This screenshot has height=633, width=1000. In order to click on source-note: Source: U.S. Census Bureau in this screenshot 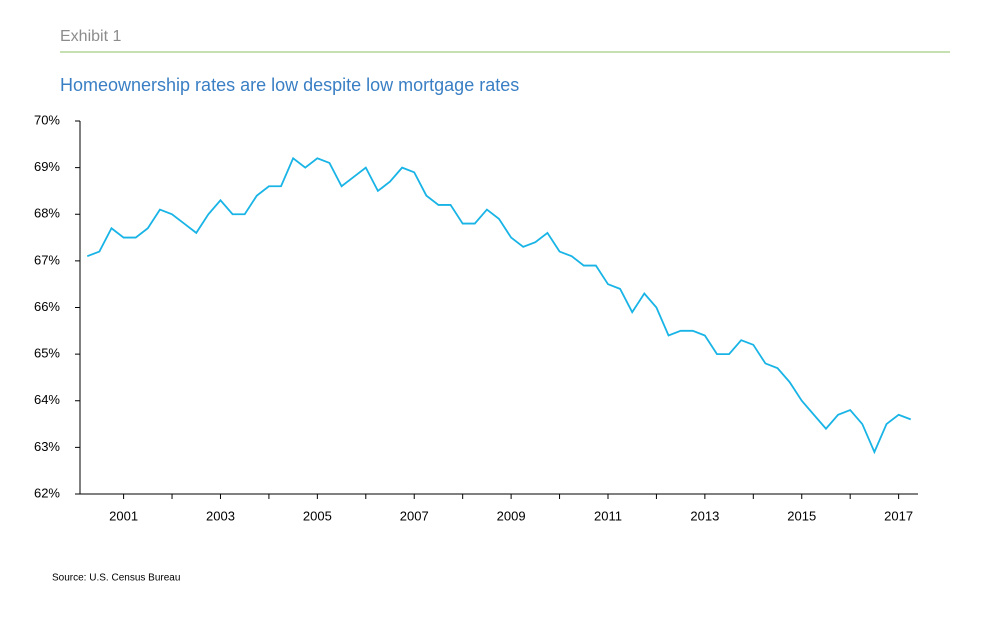, I will do `click(116, 578)`.